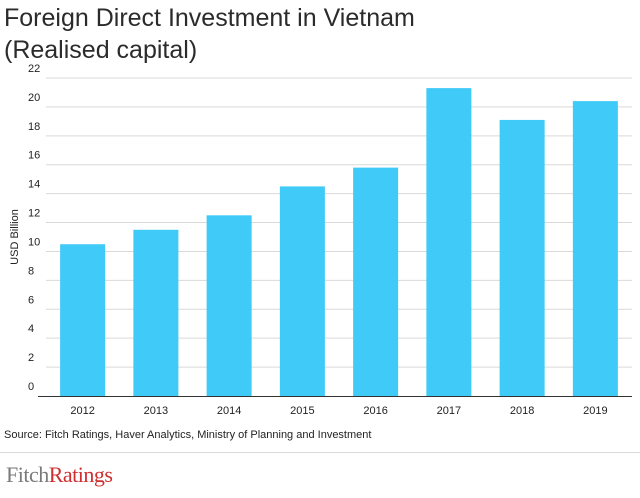 The width and height of the screenshot is (640, 498). Describe the element at coordinates (27, 474) in the screenshot. I see `logo-fitch: Fitch` at that location.